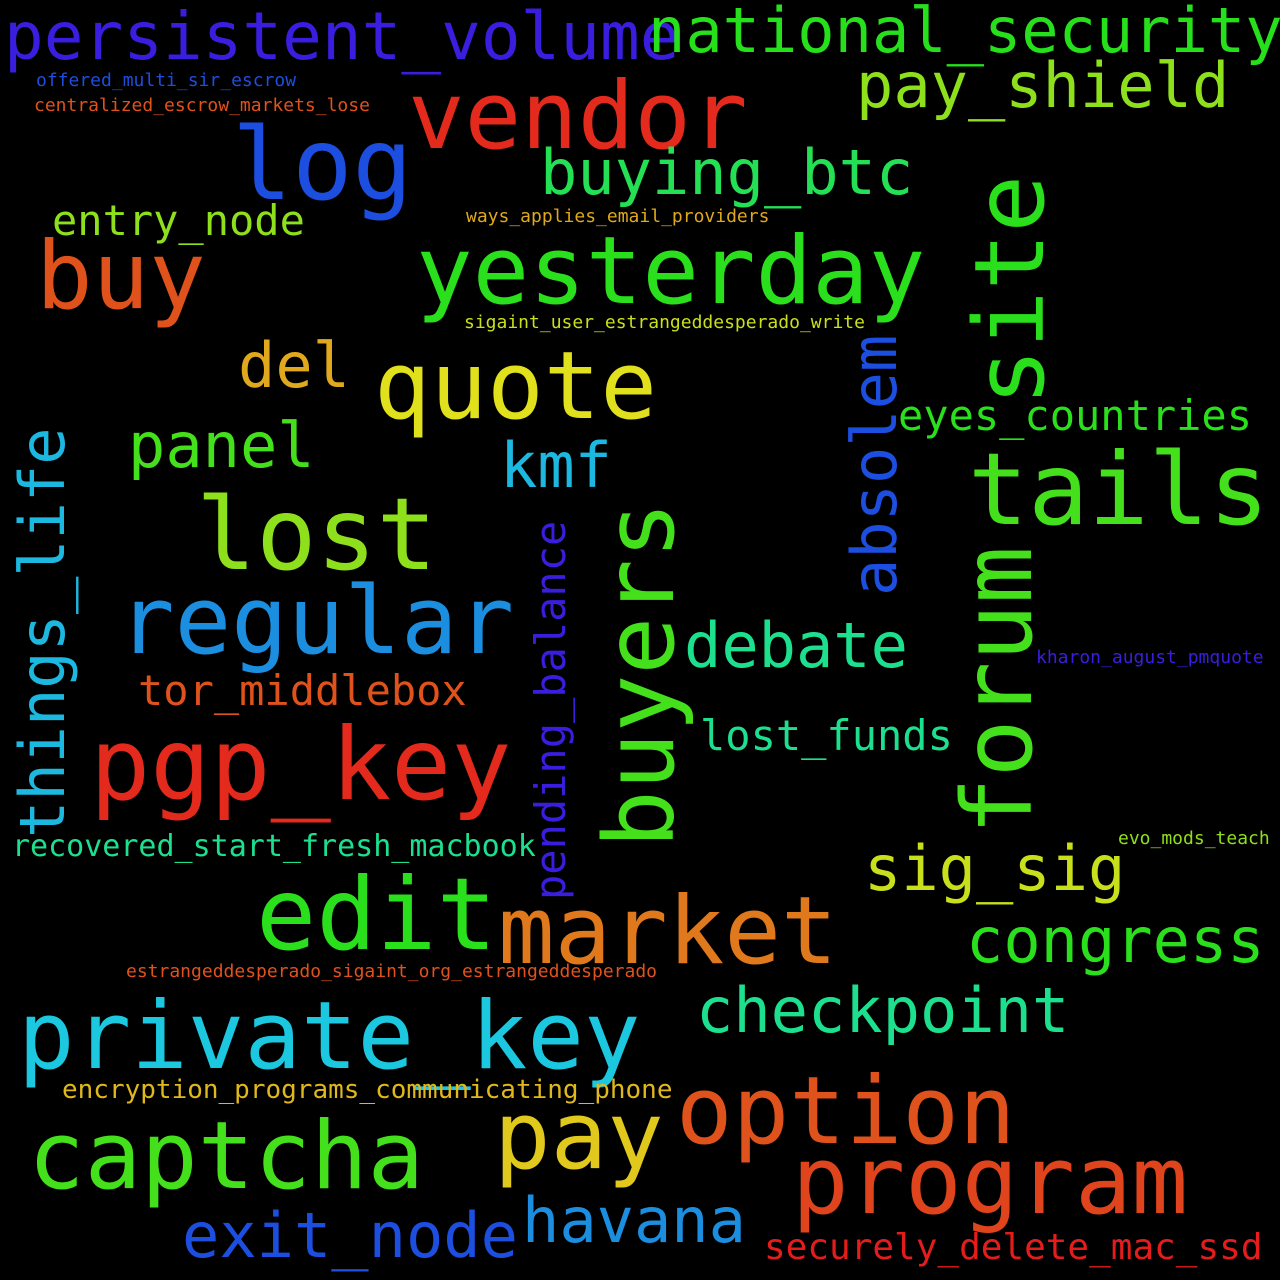  I want to click on word-centralized-escrow-markets-lose: centralized_escrow_markets_lose, so click(202, 105).